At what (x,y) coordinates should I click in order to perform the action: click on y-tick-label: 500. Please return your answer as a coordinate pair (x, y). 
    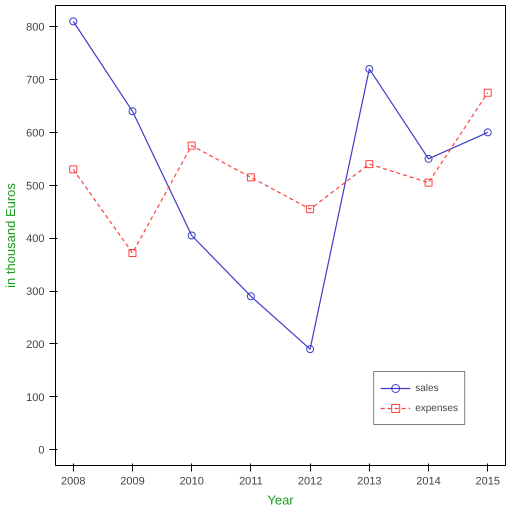
    Looking at the image, I should click on (35, 186).